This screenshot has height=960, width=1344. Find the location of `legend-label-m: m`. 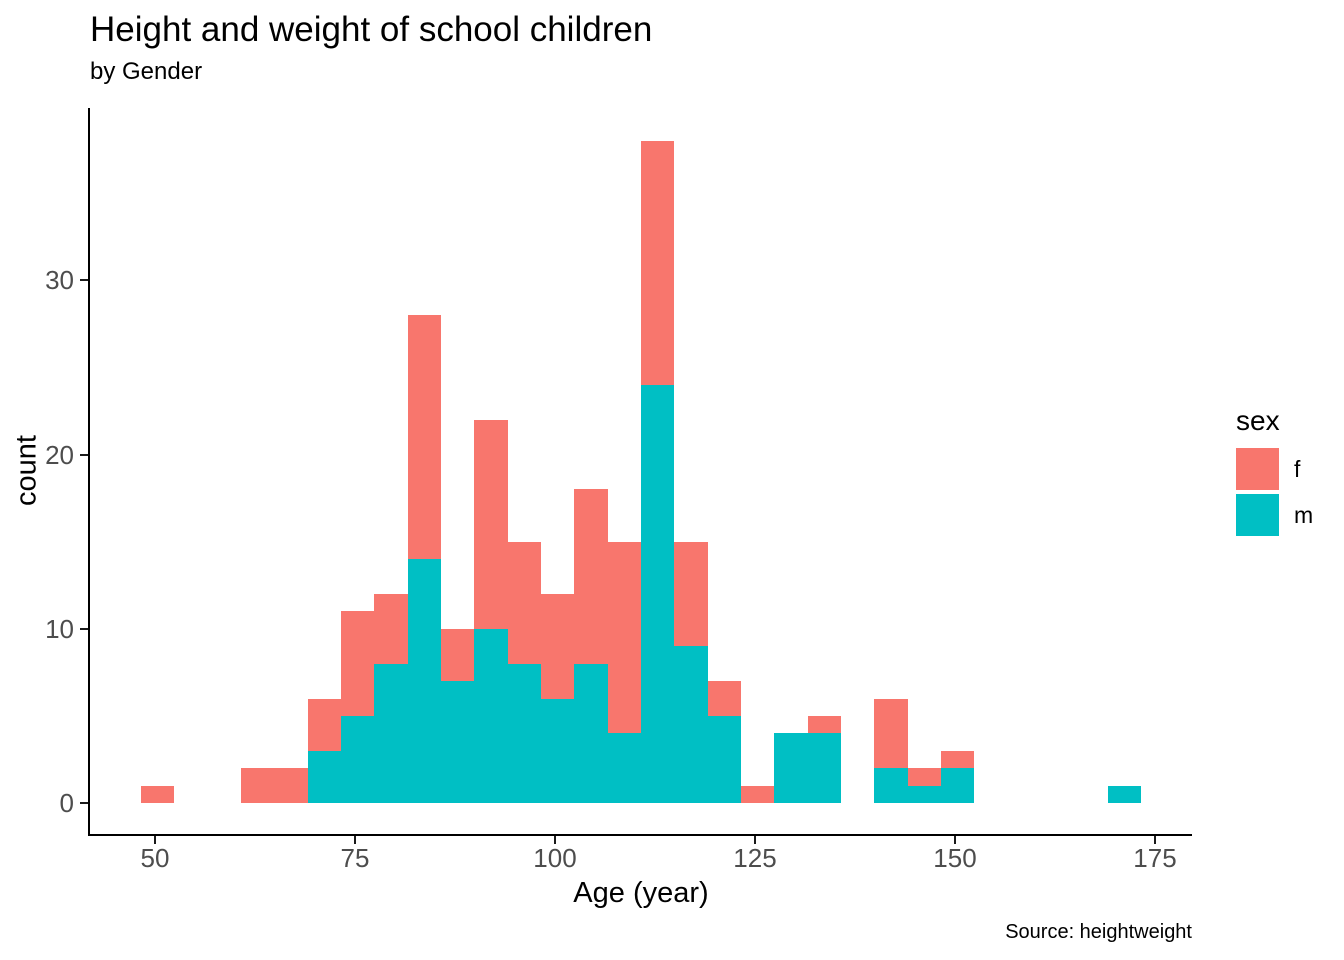

legend-label-m: m is located at coordinates (1304, 515).